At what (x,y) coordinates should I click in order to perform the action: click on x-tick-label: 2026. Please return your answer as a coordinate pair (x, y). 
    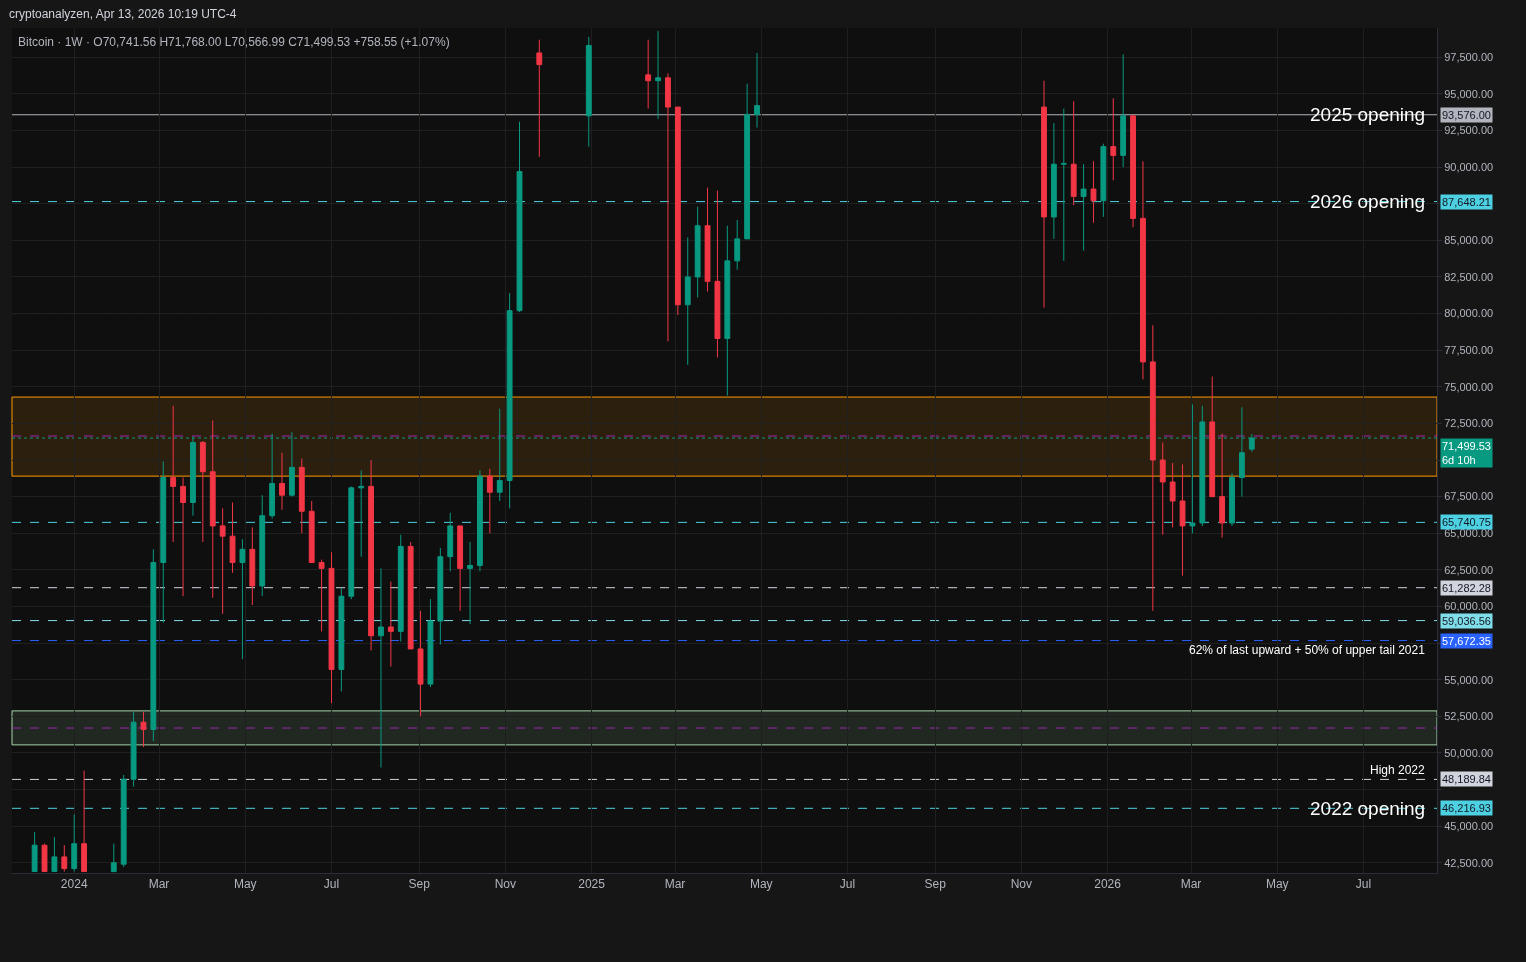
    Looking at the image, I should click on (1108, 884).